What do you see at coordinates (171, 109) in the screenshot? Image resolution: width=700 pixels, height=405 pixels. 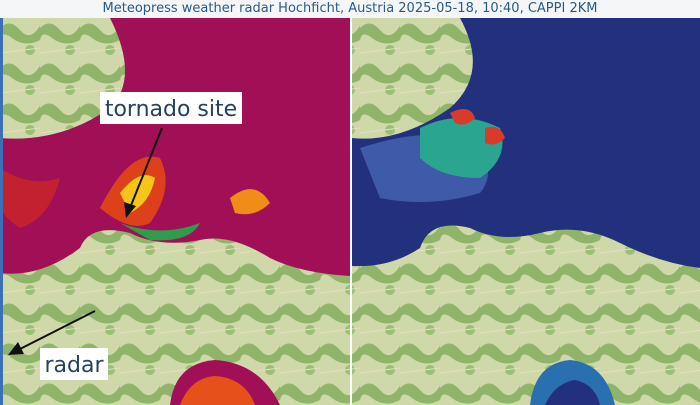 I see `label: tornado site` at bounding box center [171, 109].